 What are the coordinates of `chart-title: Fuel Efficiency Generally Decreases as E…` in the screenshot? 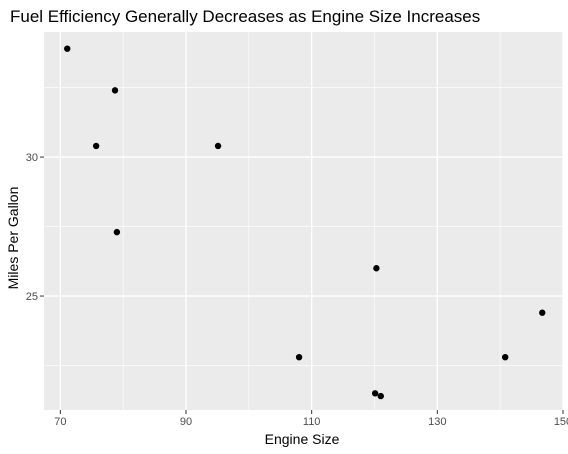 It's located at (245, 16).